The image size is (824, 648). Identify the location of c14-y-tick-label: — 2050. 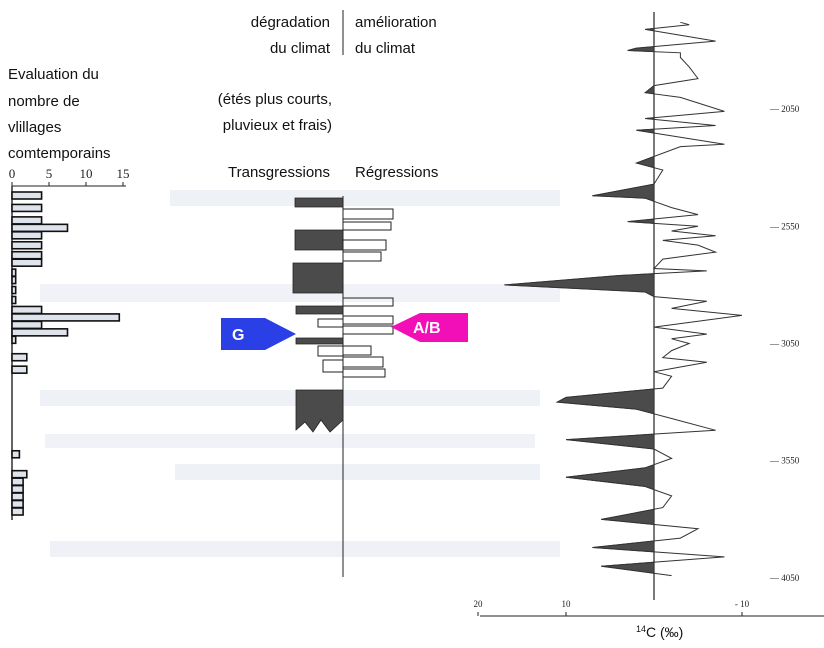
(784, 109).